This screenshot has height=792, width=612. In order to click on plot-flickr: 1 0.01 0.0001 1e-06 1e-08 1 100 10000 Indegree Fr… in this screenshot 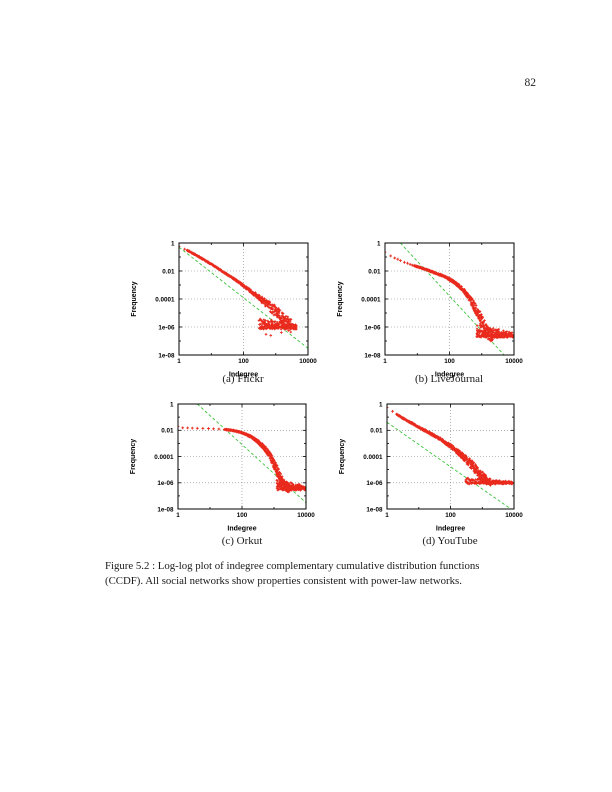, I will do `click(228, 311)`.